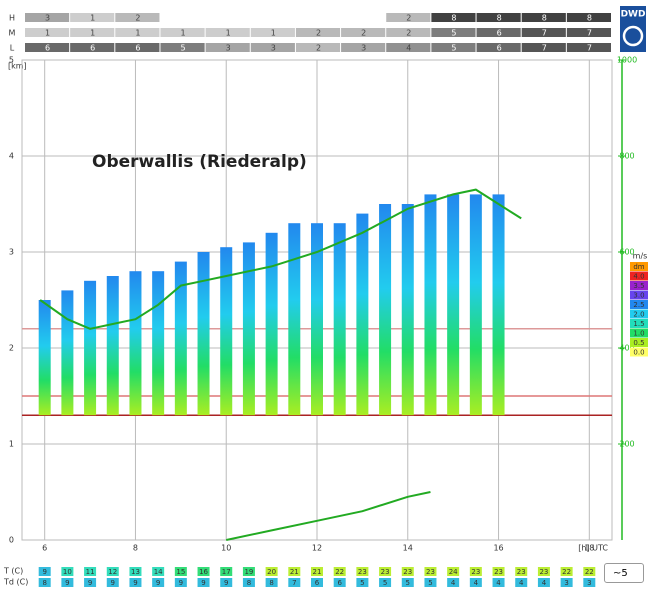  I want to click on legend-label: dm, so click(638, 267).